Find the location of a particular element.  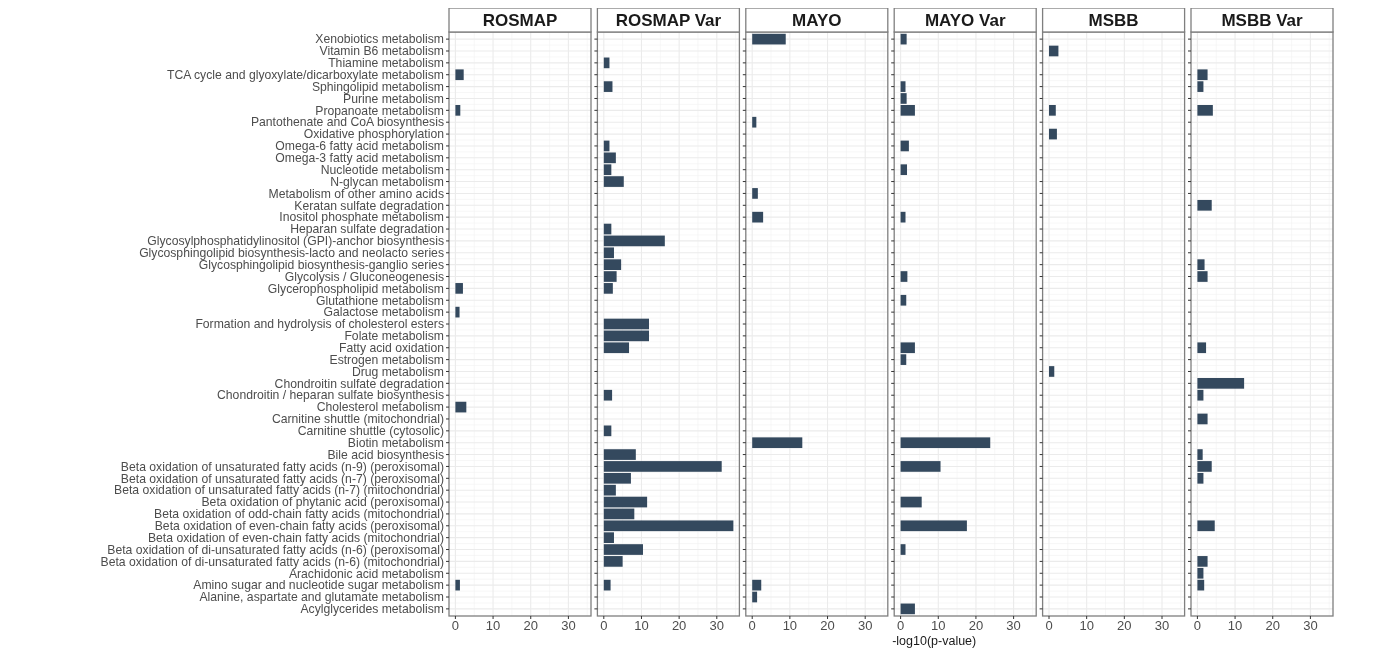

y-tick-label: Fatty acid oxidation is located at coordinates (391, 348).